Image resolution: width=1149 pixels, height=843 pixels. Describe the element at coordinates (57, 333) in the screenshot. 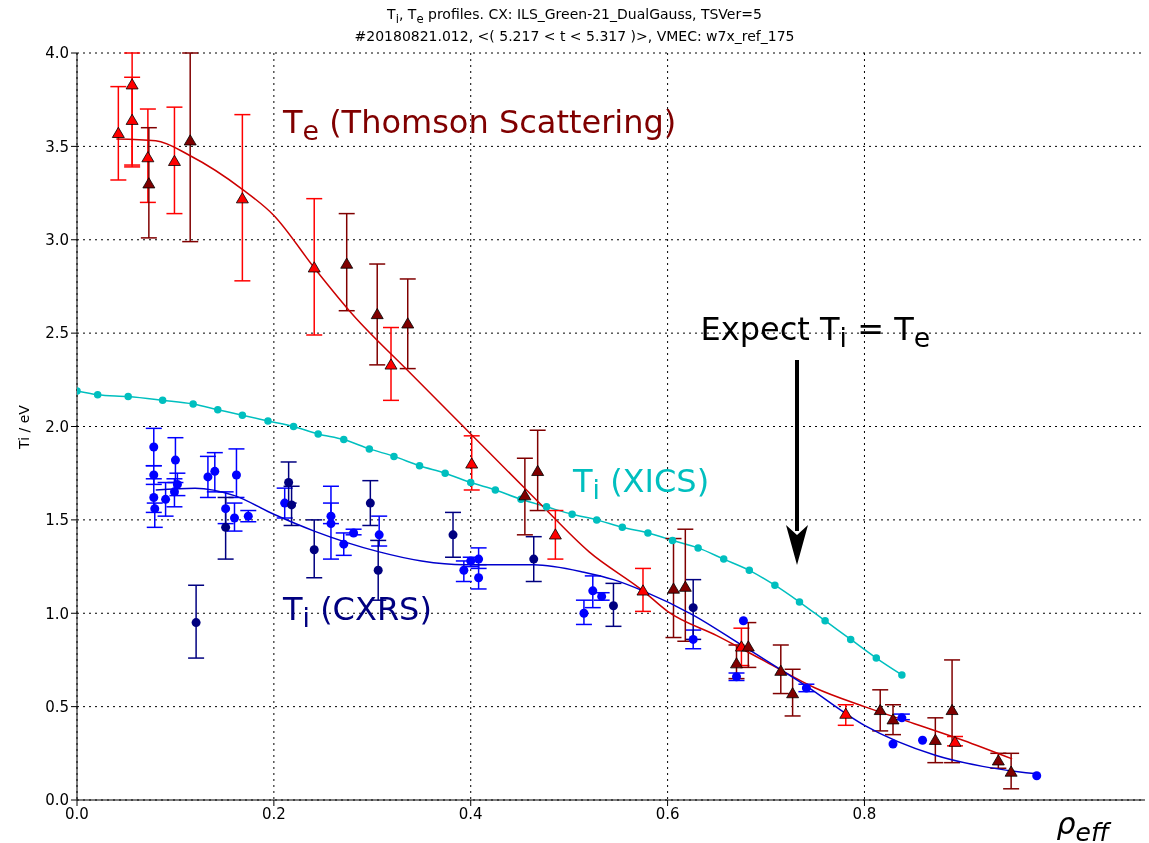

I see `y-tick-label: 2.5` at that location.